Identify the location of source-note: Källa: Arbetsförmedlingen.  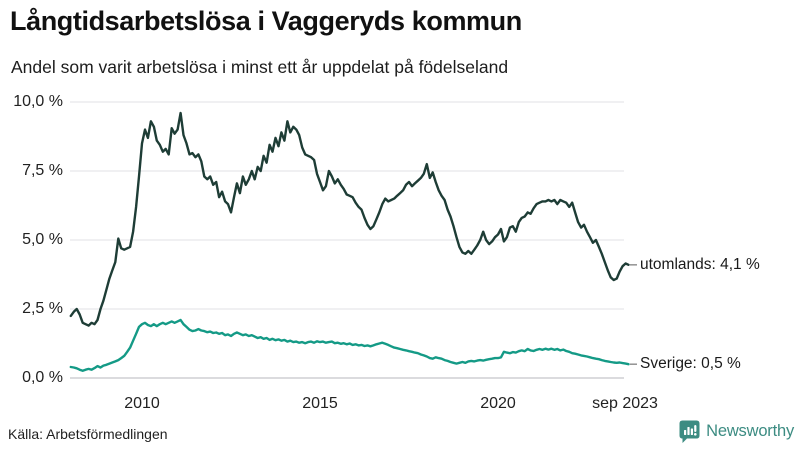
(88, 434).